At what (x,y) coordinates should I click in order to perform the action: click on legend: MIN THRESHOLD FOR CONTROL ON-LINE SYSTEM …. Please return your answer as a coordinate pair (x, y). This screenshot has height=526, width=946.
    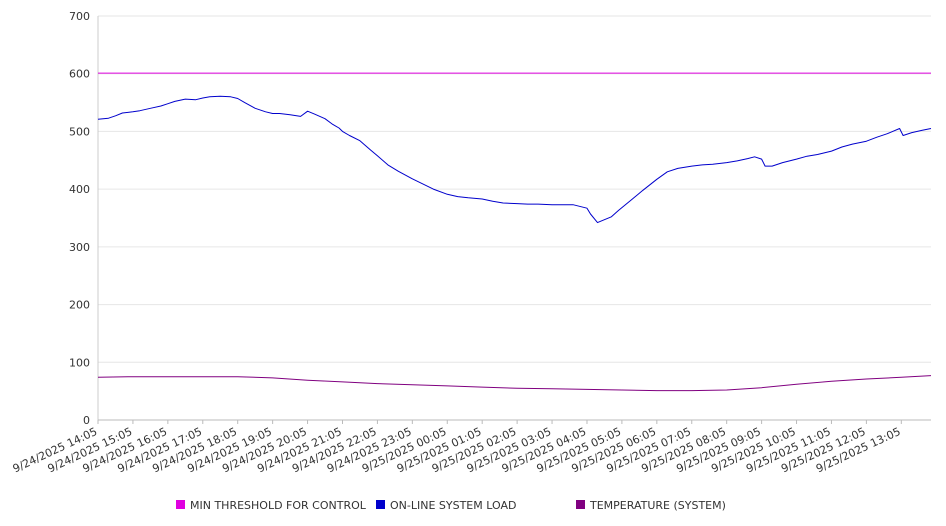
    Looking at the image, I should click on (451, 505).